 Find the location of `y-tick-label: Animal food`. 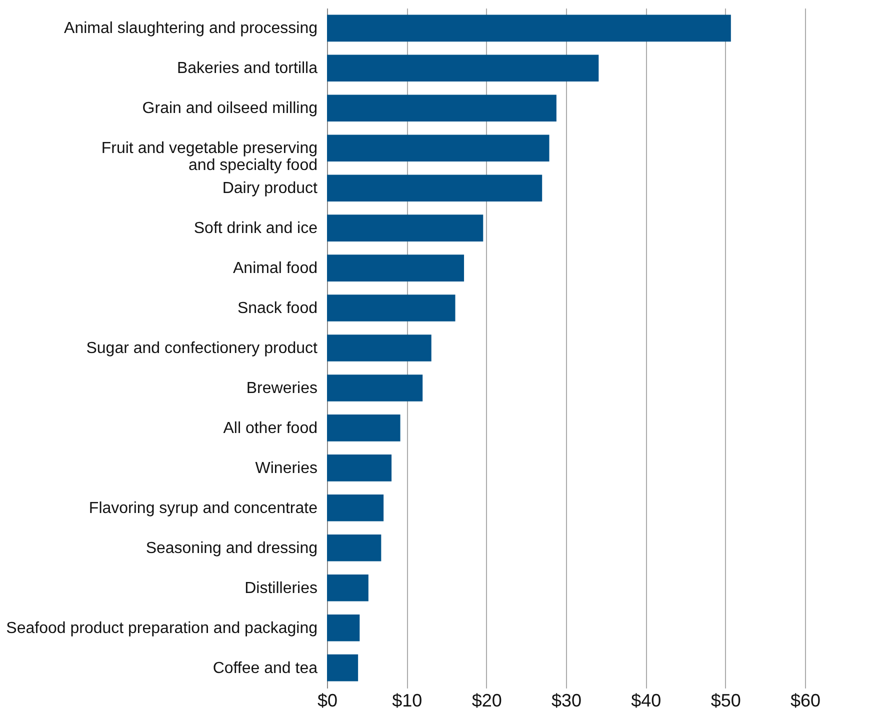

y-tick-label: Animal food is located at coordinates (275, 269).